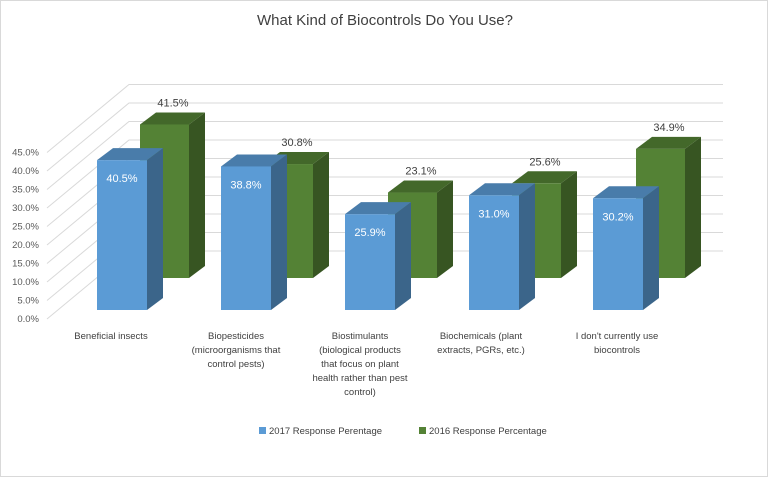  What do you see at coordinates (544, 162) in the screenshot?
I see `data-label-2016: 25.6%` at bounding box center [544, 162].